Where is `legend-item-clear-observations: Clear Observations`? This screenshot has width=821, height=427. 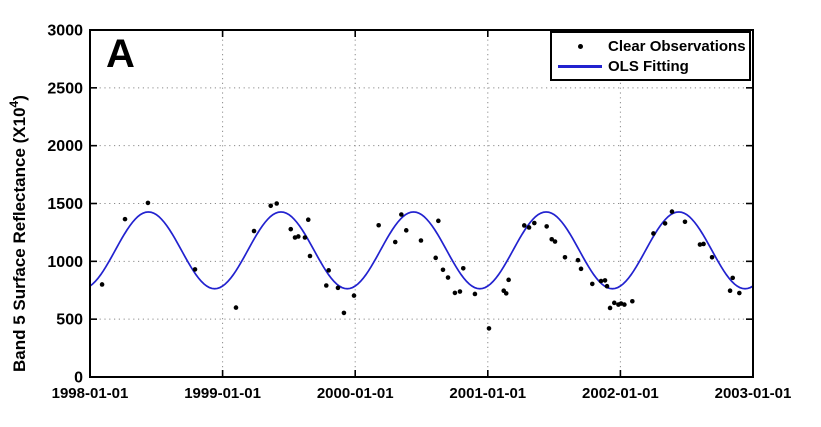
legend-item-clear-observations: Clear Observations is located at coordinates (650, 46).